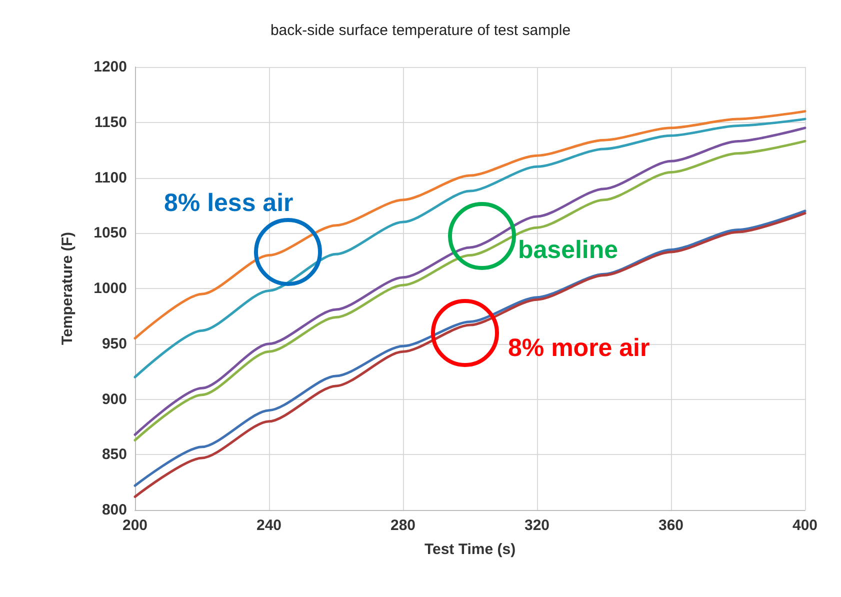  I want to click on annotation: baseline, so click(568, 250).